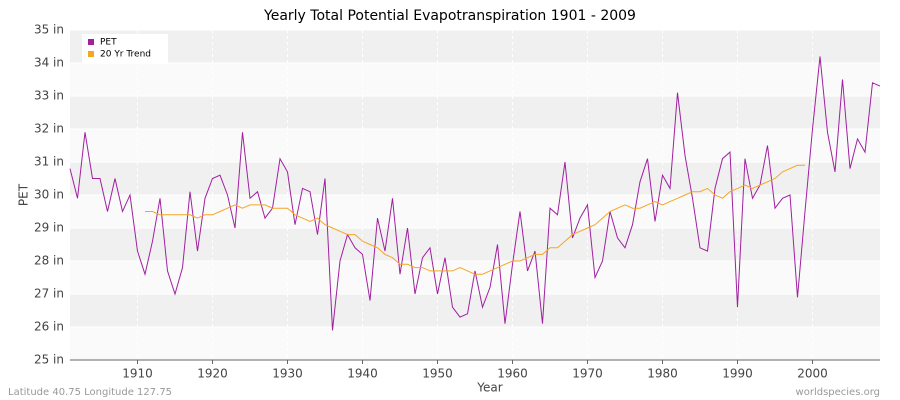  Describe the element at coordinates (662, 374) in the screenshot. I see `x-tick-label: 1980` at that location.